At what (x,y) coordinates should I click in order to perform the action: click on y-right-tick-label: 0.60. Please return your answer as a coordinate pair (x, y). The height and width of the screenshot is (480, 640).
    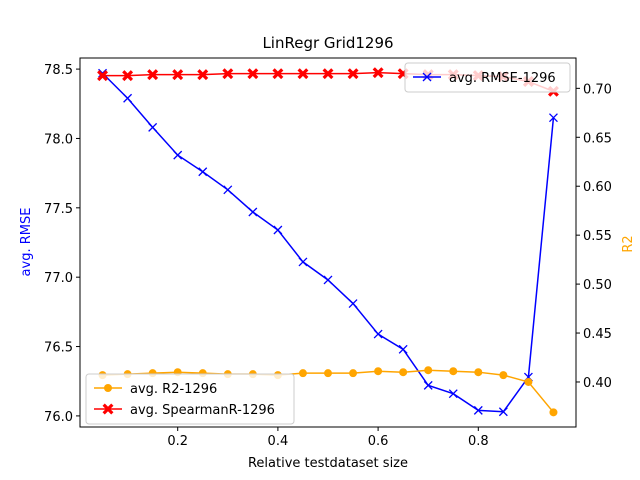
    Looking at the image, I should click on (597, 187).